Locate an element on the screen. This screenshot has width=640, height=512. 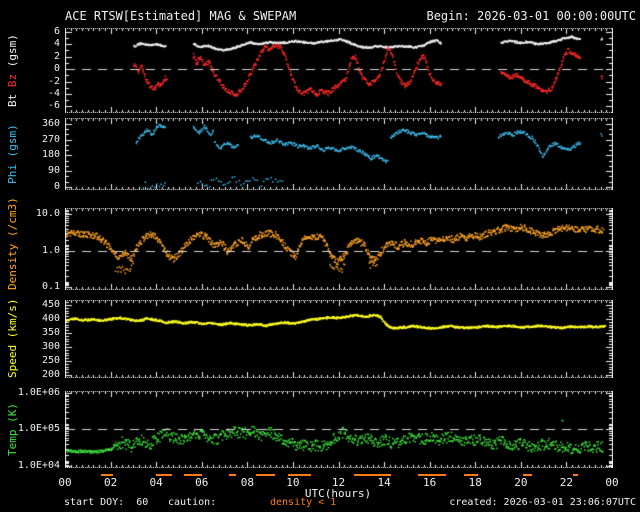
y-axis-title-part: Phi (gsm) is located at coordinates (12, 154).